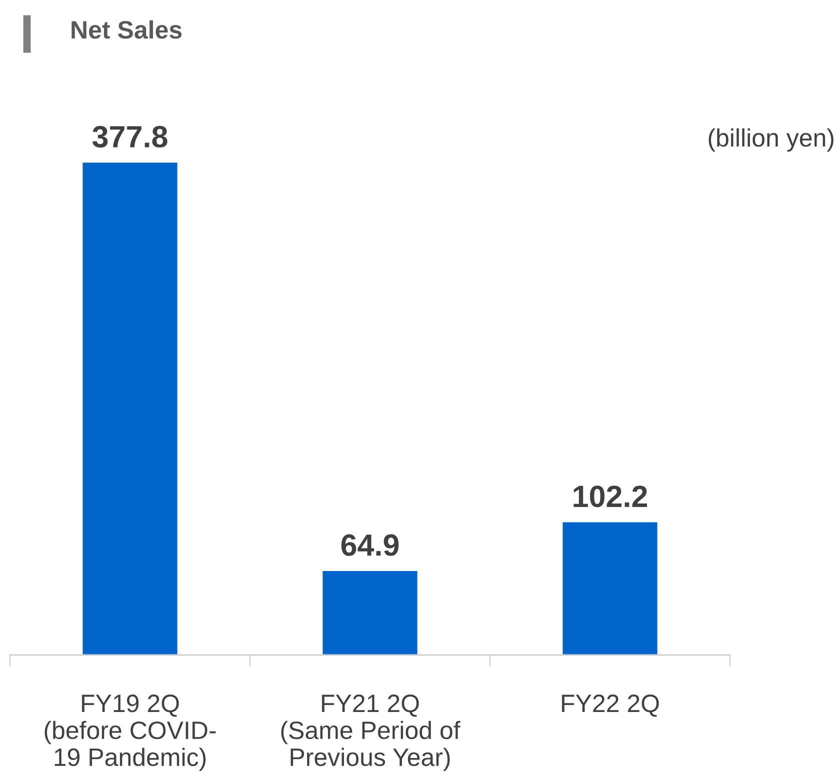 The height and width of the screenshot is (780, 840). What do you see at coordinates (370, 733) in the screenshot?
I see `x-tick-label: FY21 2Q (Same Period of Previous Year)` at bounding box center [370, 733].